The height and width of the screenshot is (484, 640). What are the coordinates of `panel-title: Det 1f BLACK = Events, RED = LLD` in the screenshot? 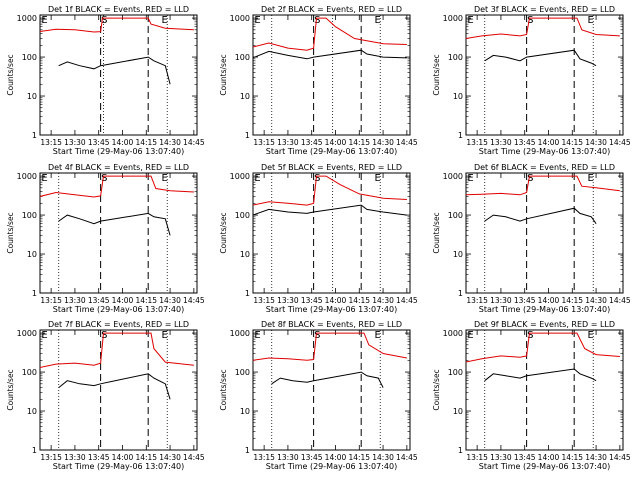 It's located at (118, 9).